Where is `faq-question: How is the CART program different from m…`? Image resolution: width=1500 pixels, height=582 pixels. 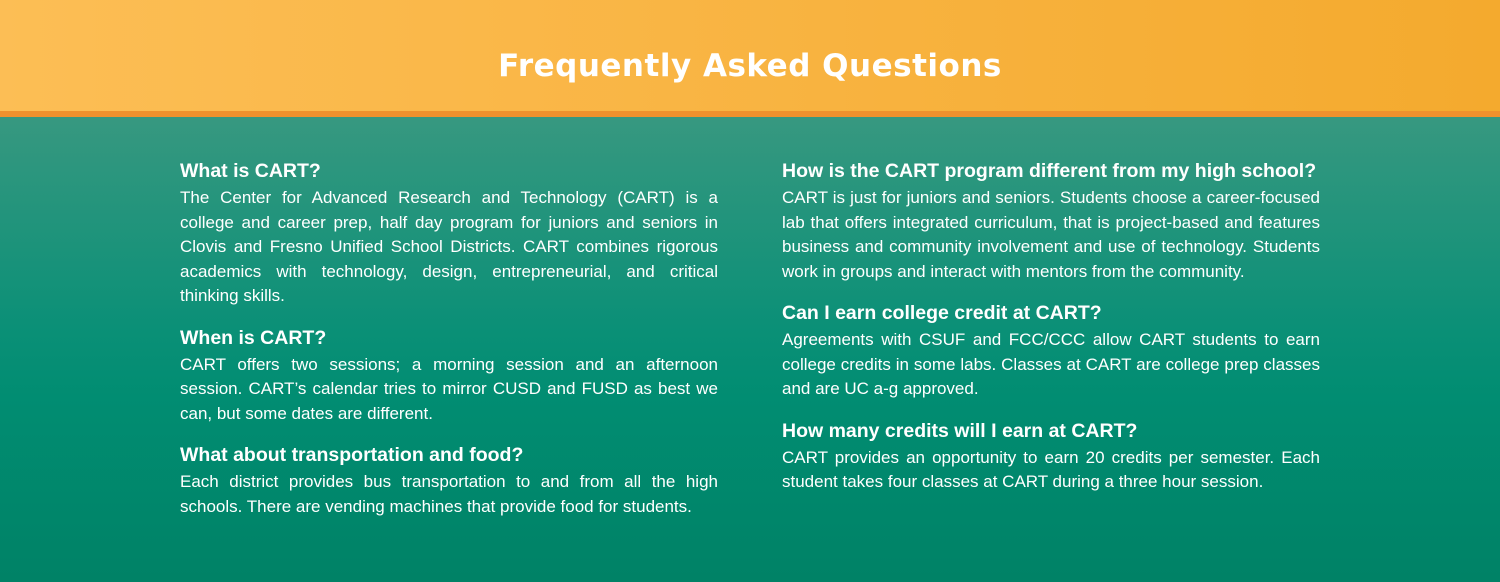
faq-question: How is the CART program different from m… is located at coordinates (1049, 171).